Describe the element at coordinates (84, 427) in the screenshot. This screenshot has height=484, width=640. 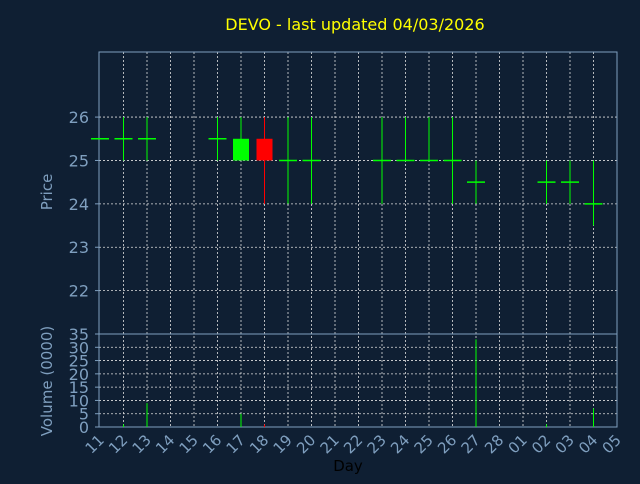
I see `volume-tick-label: 0` at that location.